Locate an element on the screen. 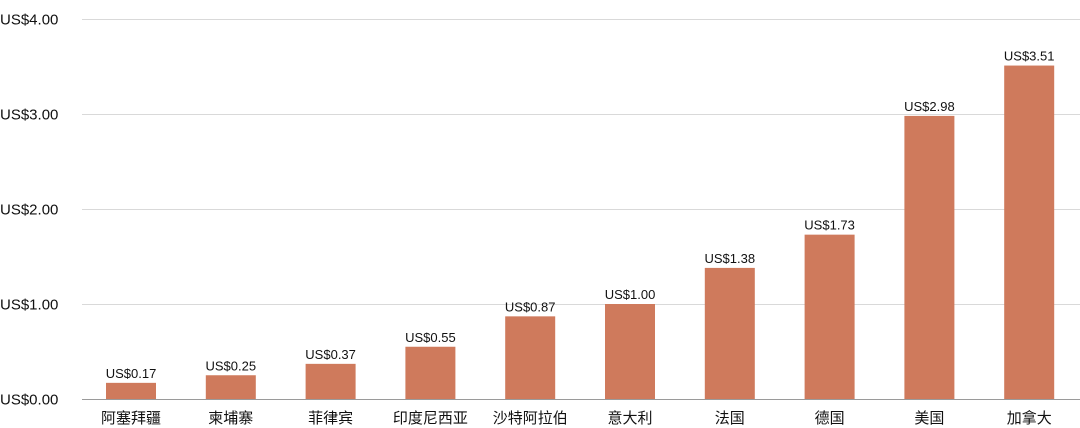 This screenshot has height=428, width=1080. y-tick-label: US$3.00 is located at coordinates (29, 115).